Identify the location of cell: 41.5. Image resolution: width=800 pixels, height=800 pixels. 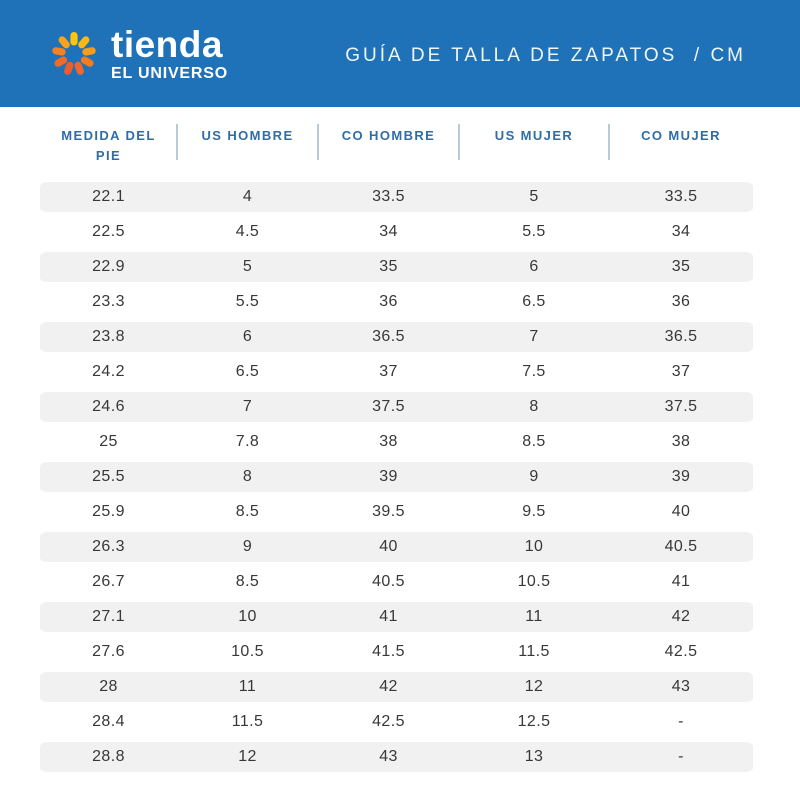
(388, 651).